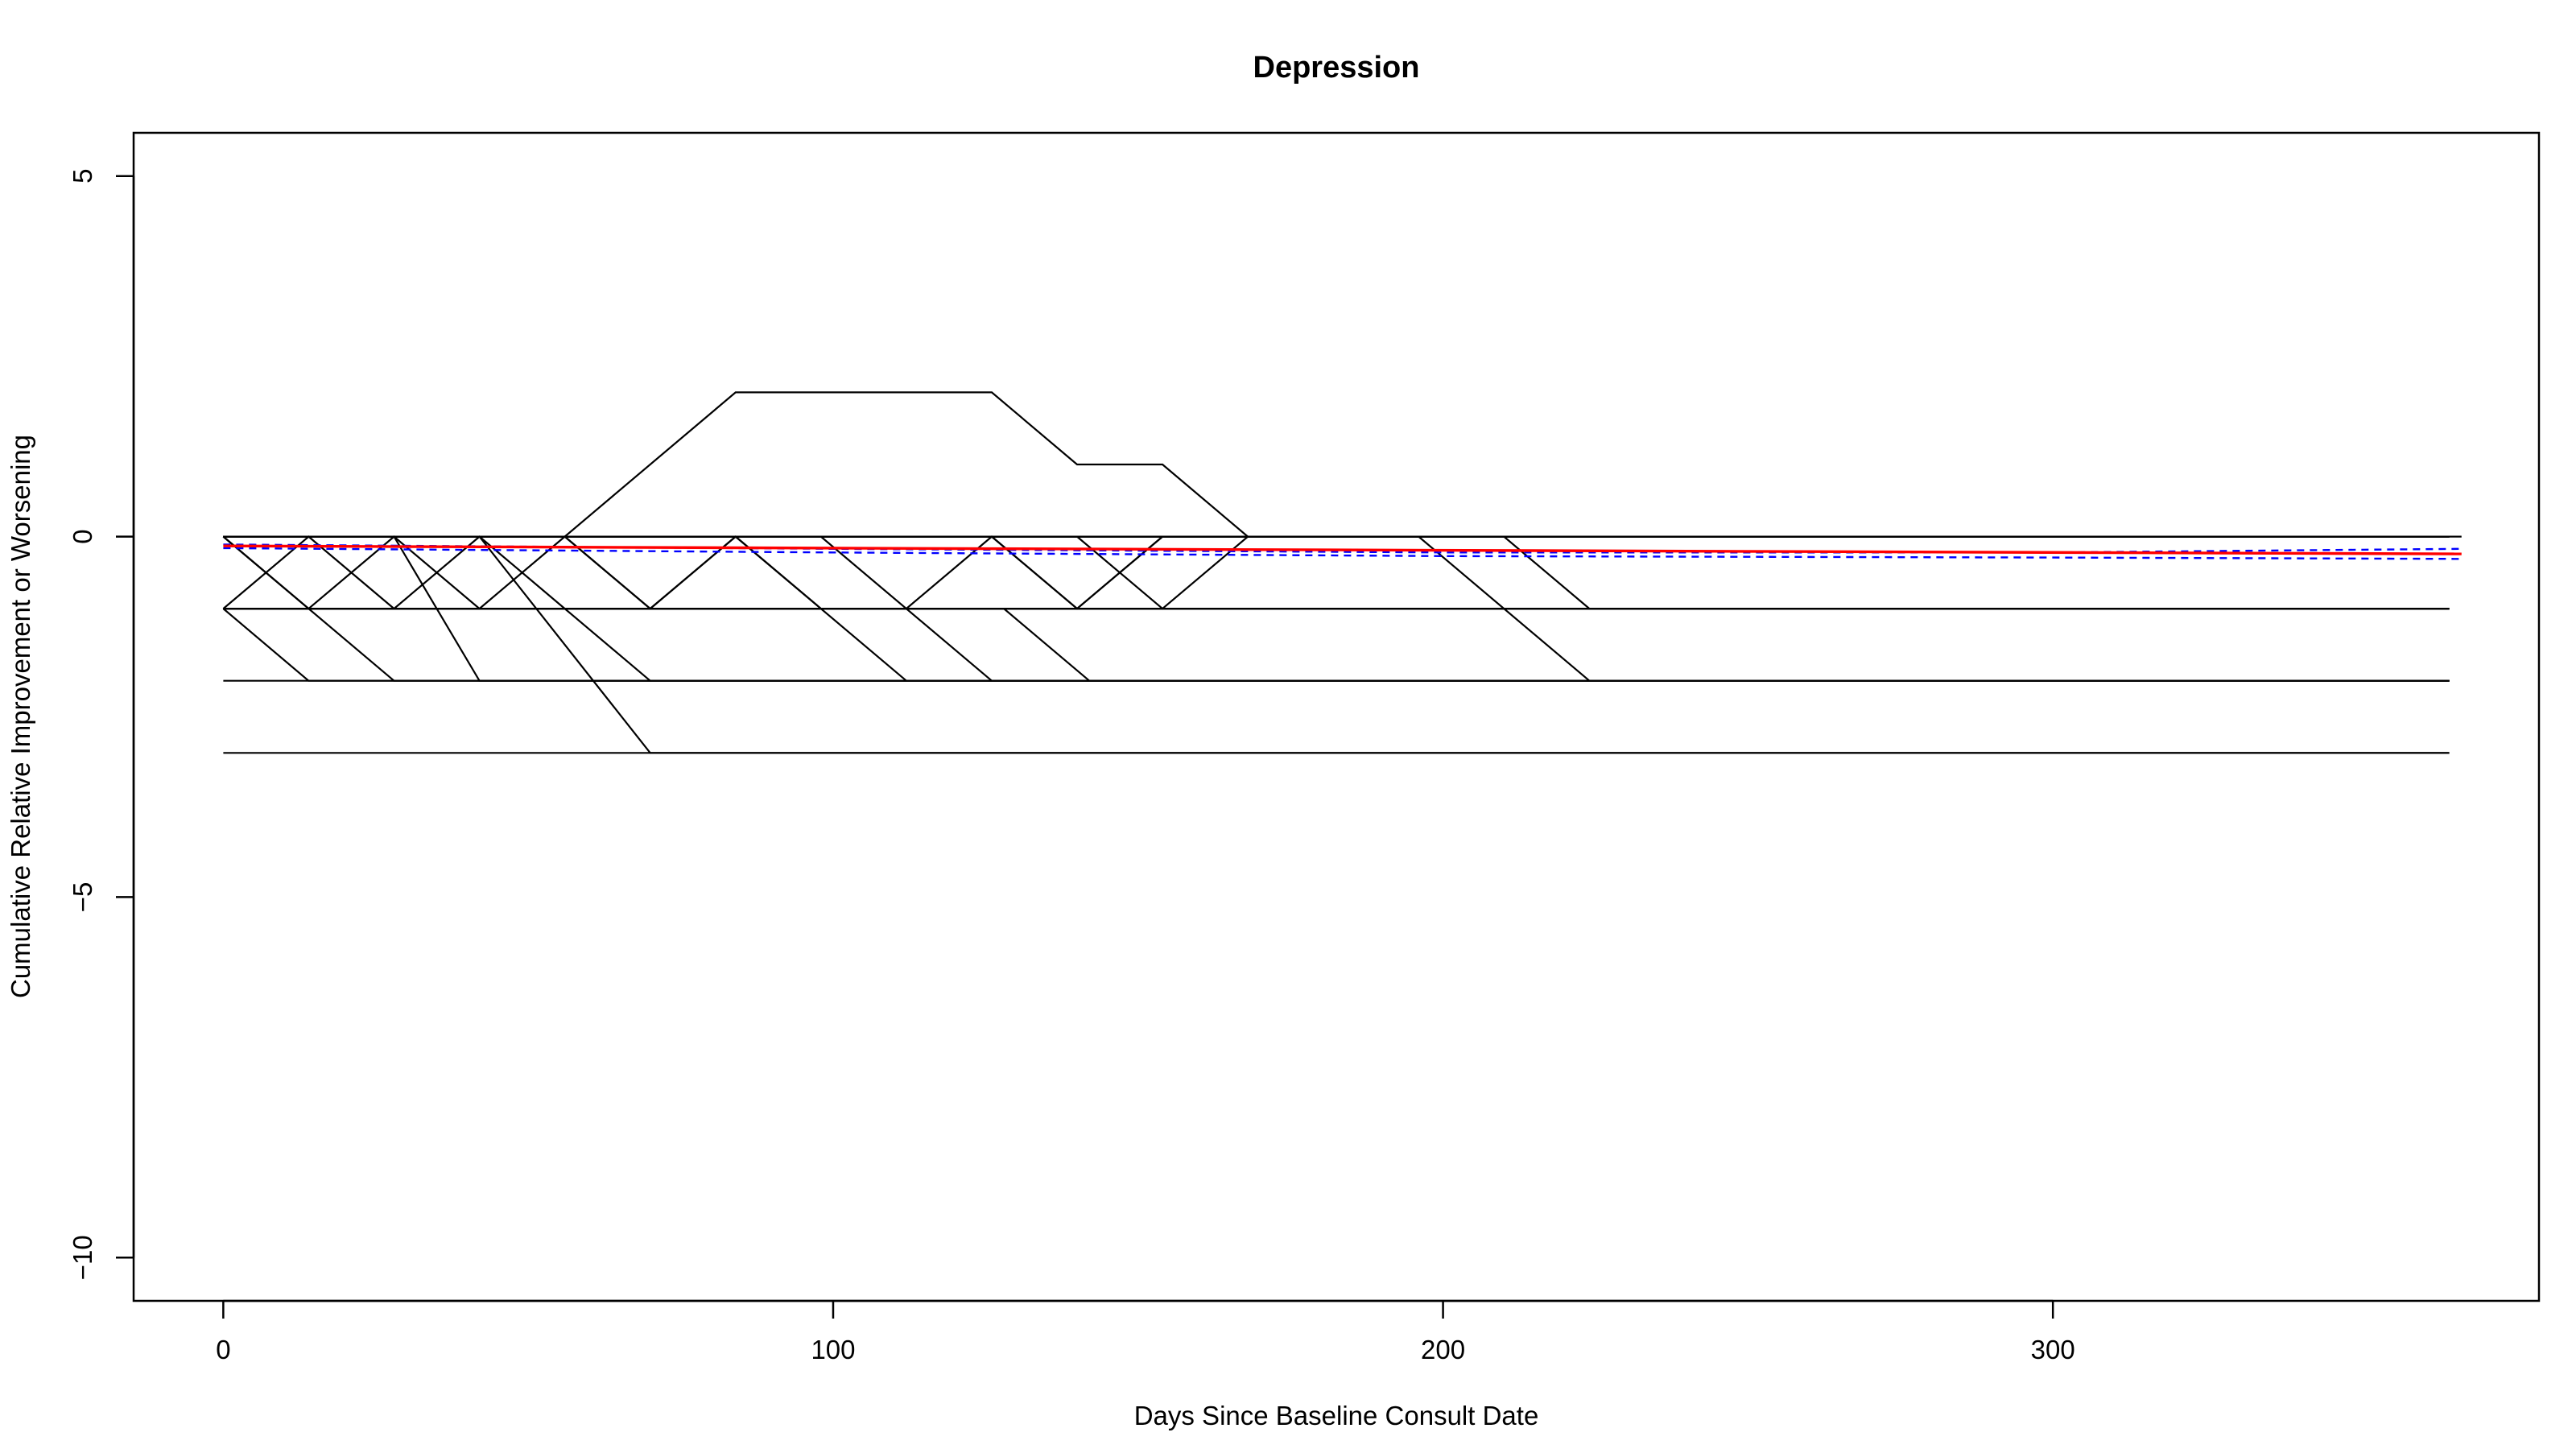 This screenshot has height=1453, width=2576. What do you see at coordinates (1443, 1350) in the screenshot?
I see `x-tick-label: 200` at bounding box center [1443, 1350].